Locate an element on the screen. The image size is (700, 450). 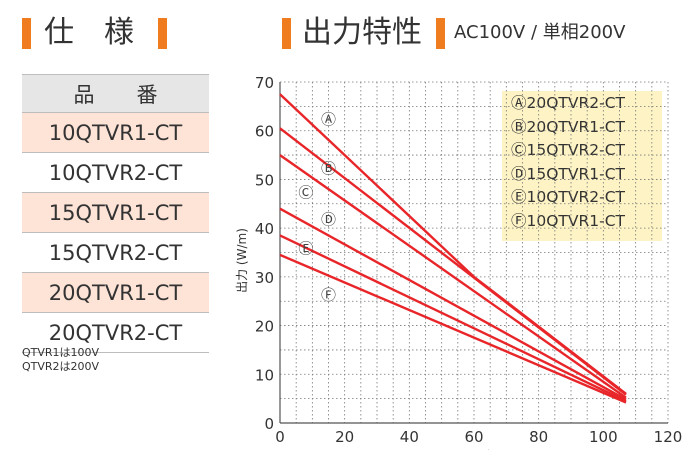
x-tick-label: 20 is located at coordinates (344, 437).